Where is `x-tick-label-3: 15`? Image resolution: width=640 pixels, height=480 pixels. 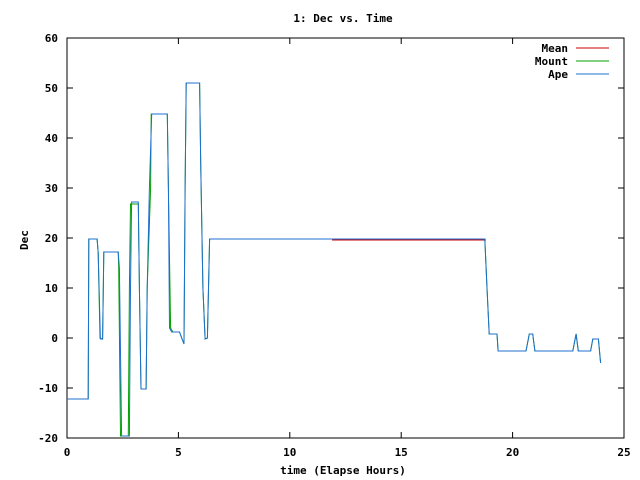
x-tick-label-3: 15 is located at coordinates (401, 452).